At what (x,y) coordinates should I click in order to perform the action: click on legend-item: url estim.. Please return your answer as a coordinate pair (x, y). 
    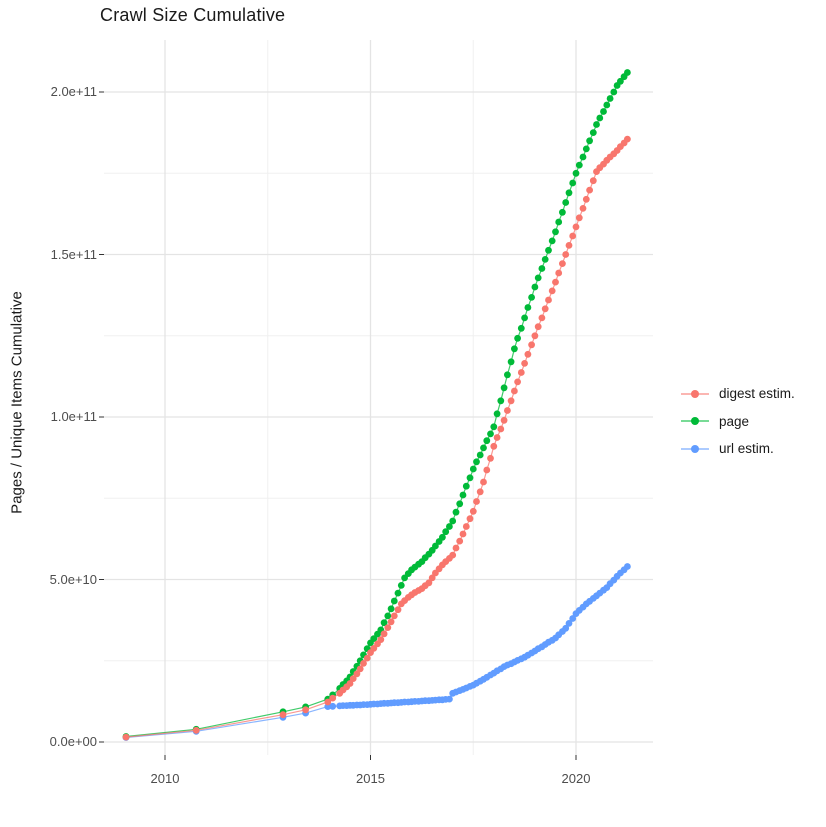
    Looking at the image, I should click on (727, 448).